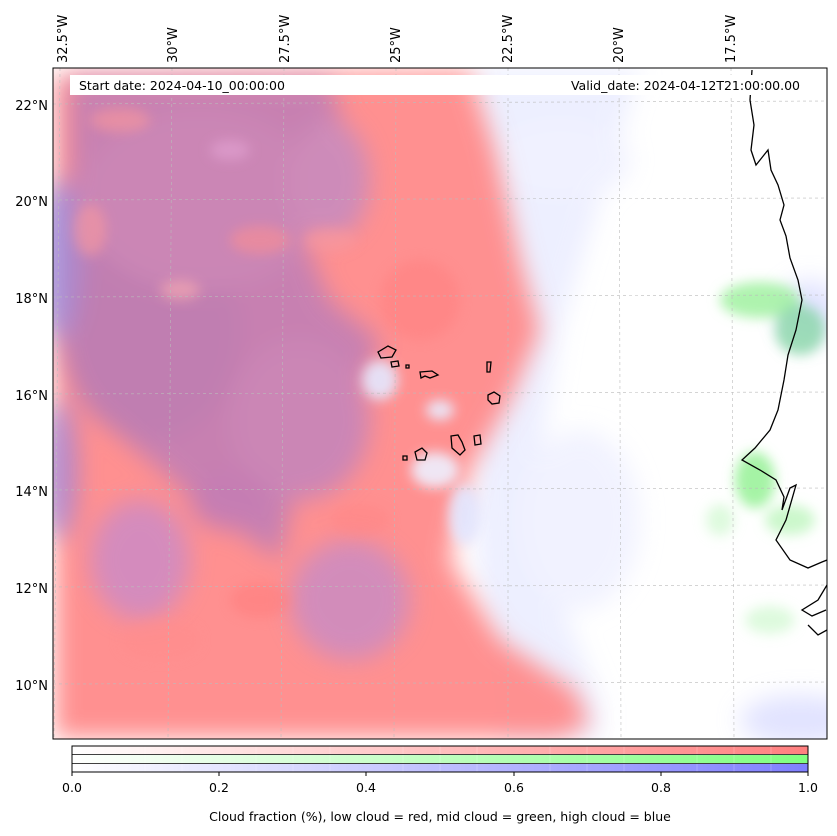 This screenshot has width=837, height=836. Describe the element at coordinates (429, 374) in the screenshot. I see `island-sao-nicolau` at that location.